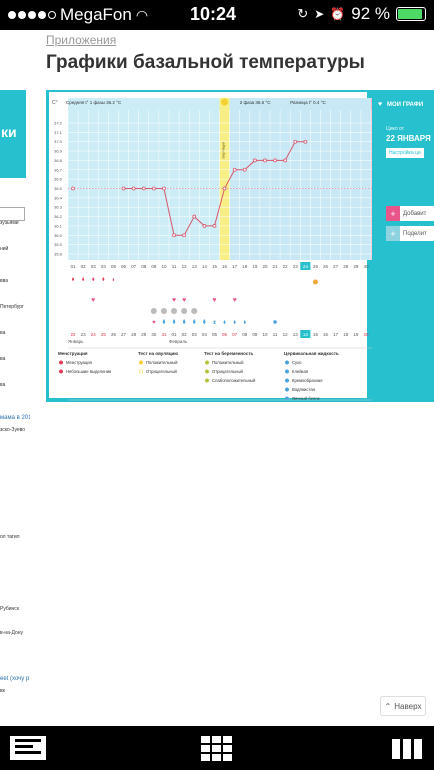  Describe the element at coordinates (225, 334) in the screenshot. I see `date-label: 06` at that location.